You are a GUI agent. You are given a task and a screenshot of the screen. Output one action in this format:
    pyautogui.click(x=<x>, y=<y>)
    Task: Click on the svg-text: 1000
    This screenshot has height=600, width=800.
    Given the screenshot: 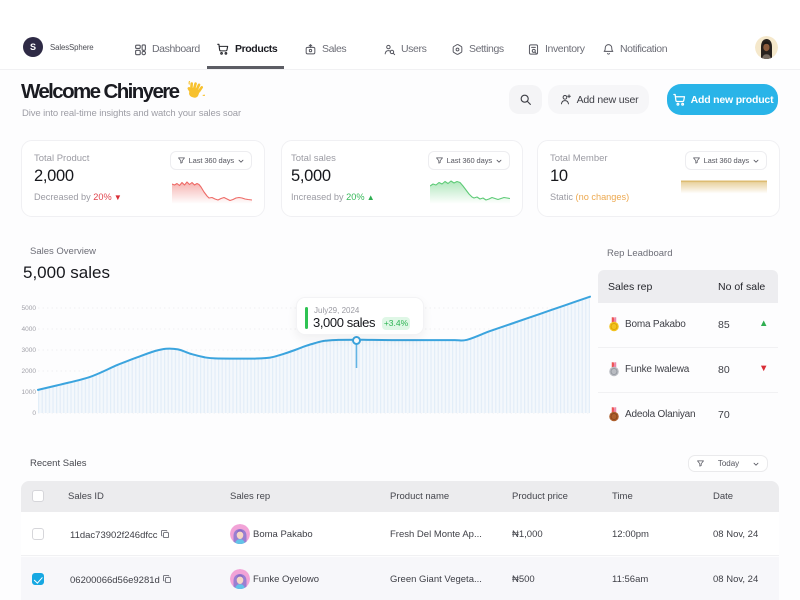 What is the action you would take?
    pyautogui.click(x=29, y=392)
    